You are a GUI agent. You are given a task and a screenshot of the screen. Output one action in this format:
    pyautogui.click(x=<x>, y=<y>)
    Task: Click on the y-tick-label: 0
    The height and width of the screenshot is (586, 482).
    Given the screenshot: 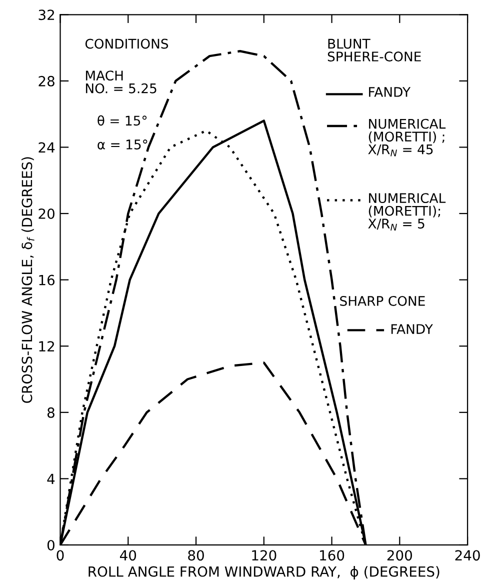 What is the action you would take?
    pyautogui.click(x=50, y=545)
    